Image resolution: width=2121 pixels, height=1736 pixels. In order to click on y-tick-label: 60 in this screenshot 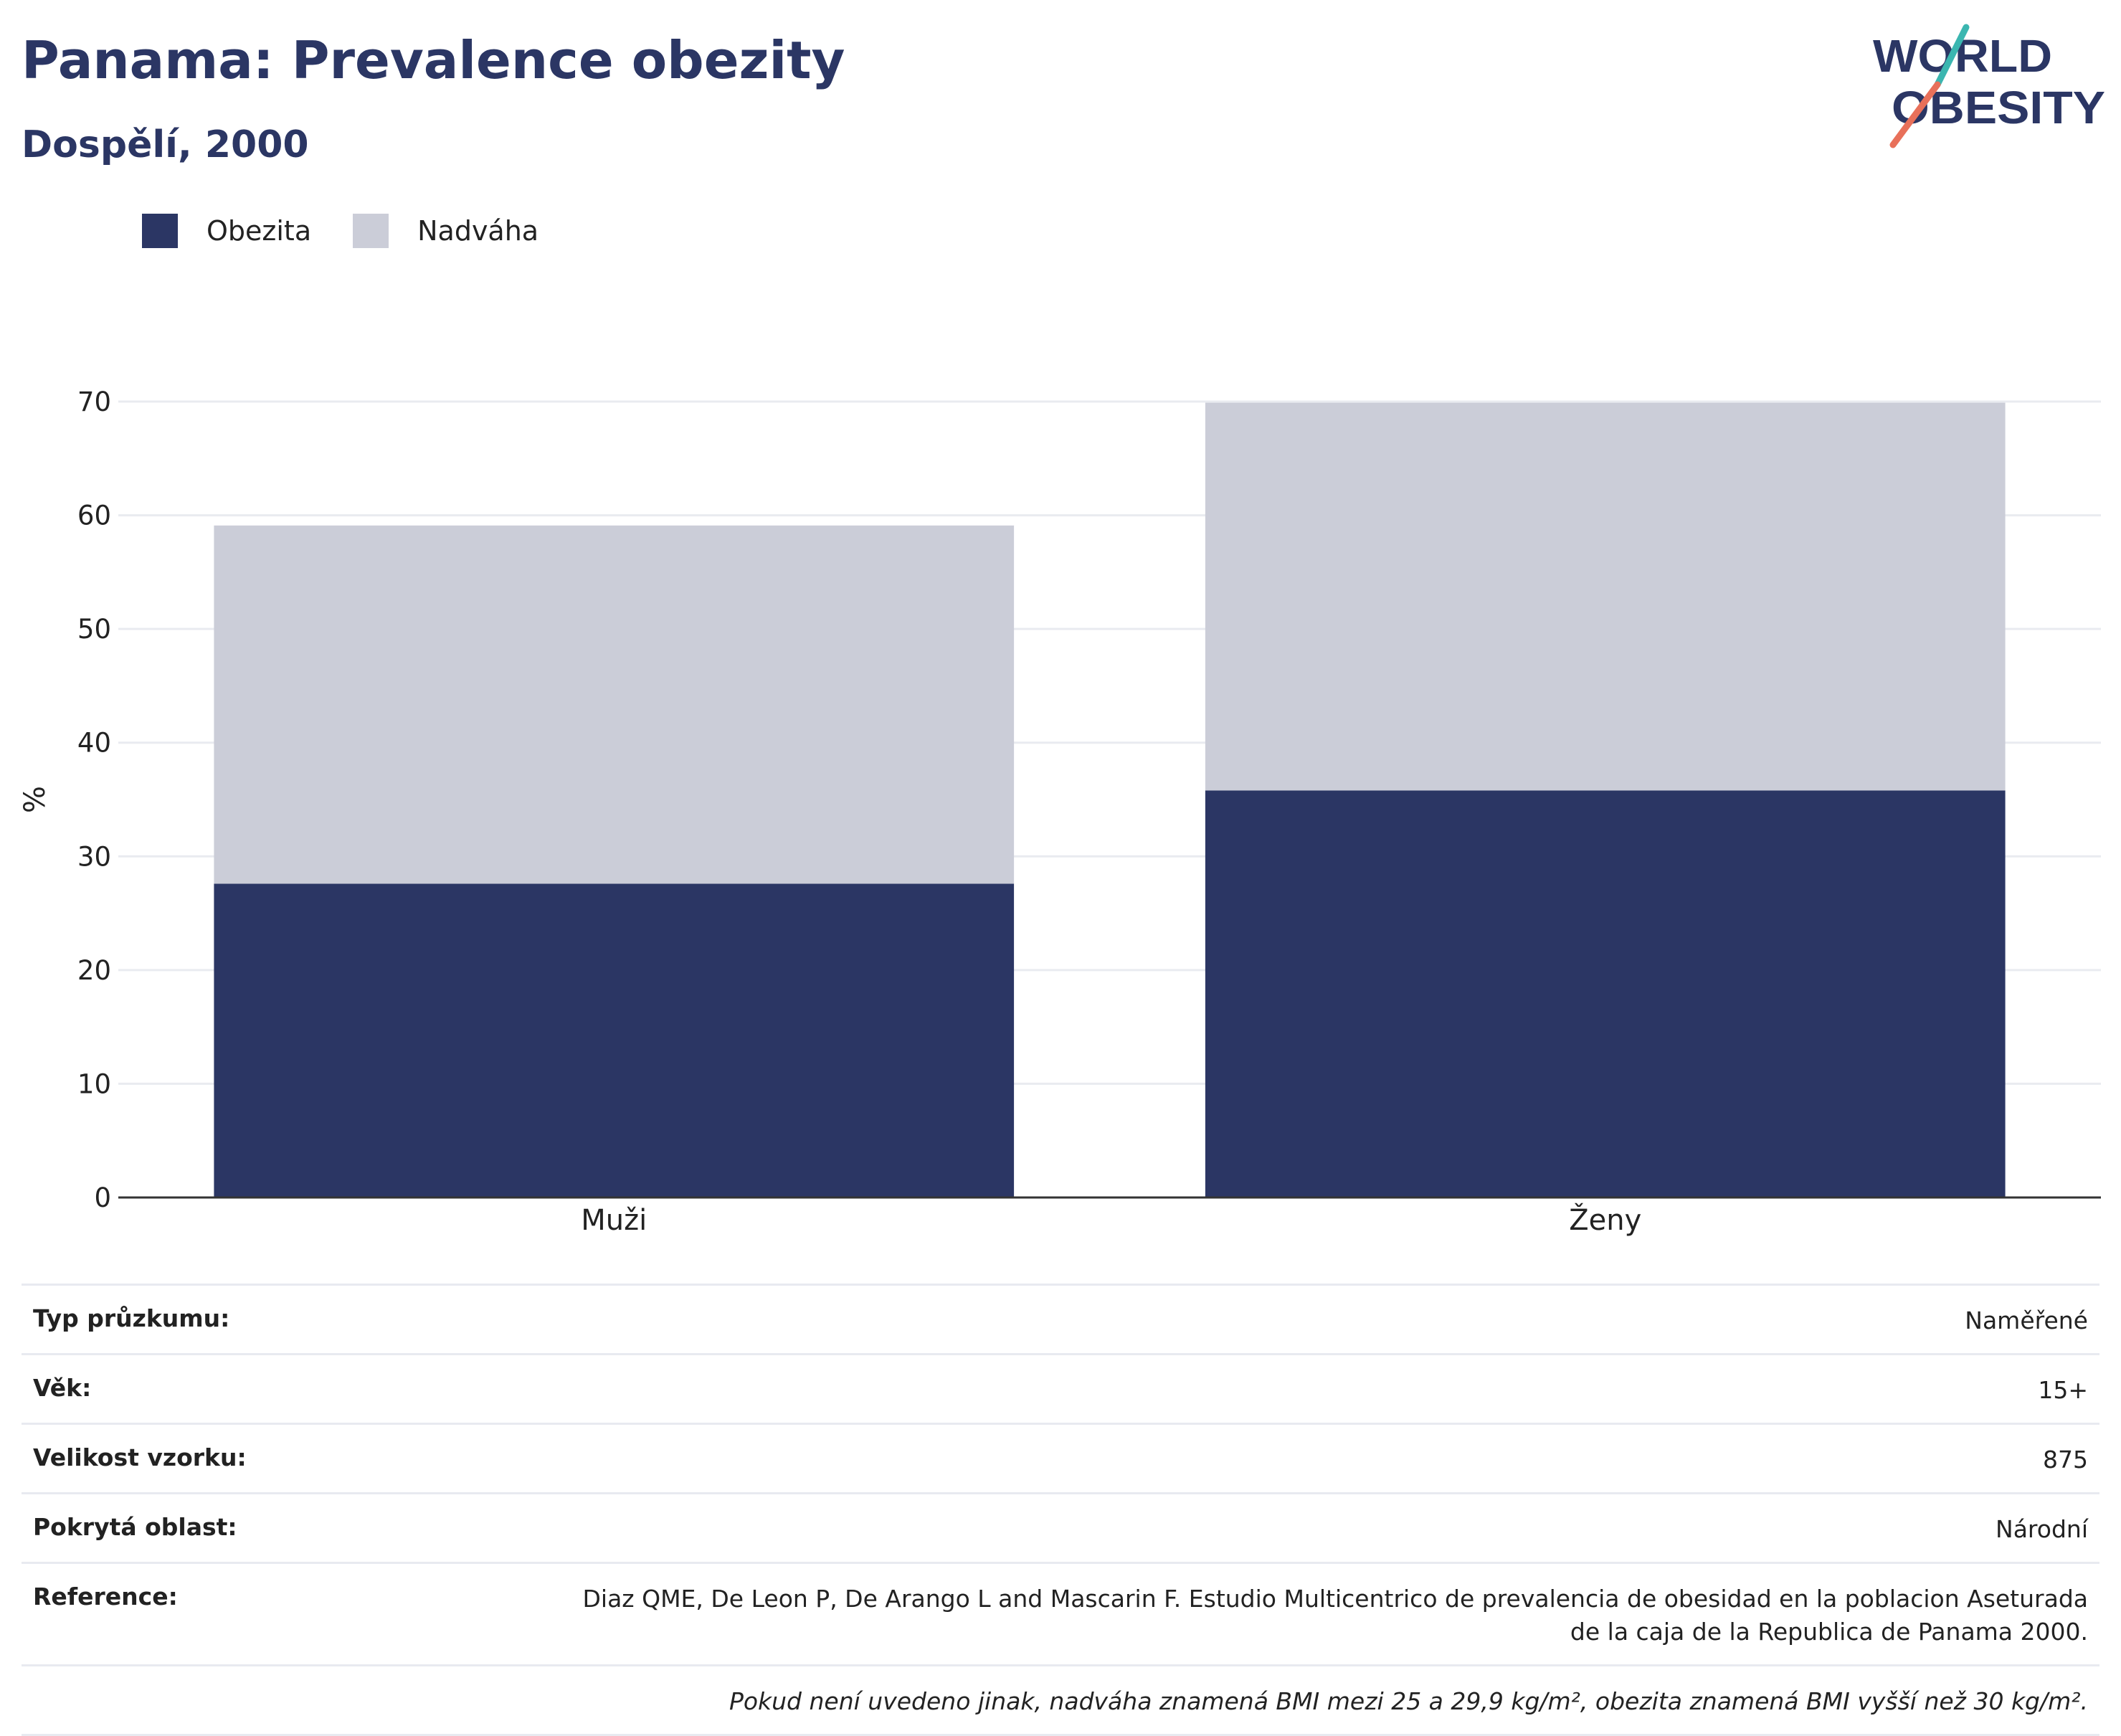, I will do `click(94, 516)`.